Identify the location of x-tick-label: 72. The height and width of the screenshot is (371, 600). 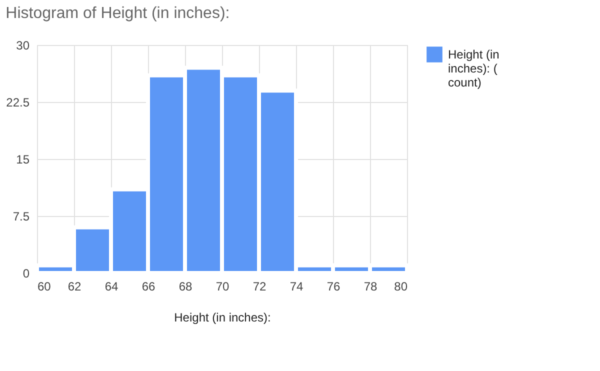
(259, 287).